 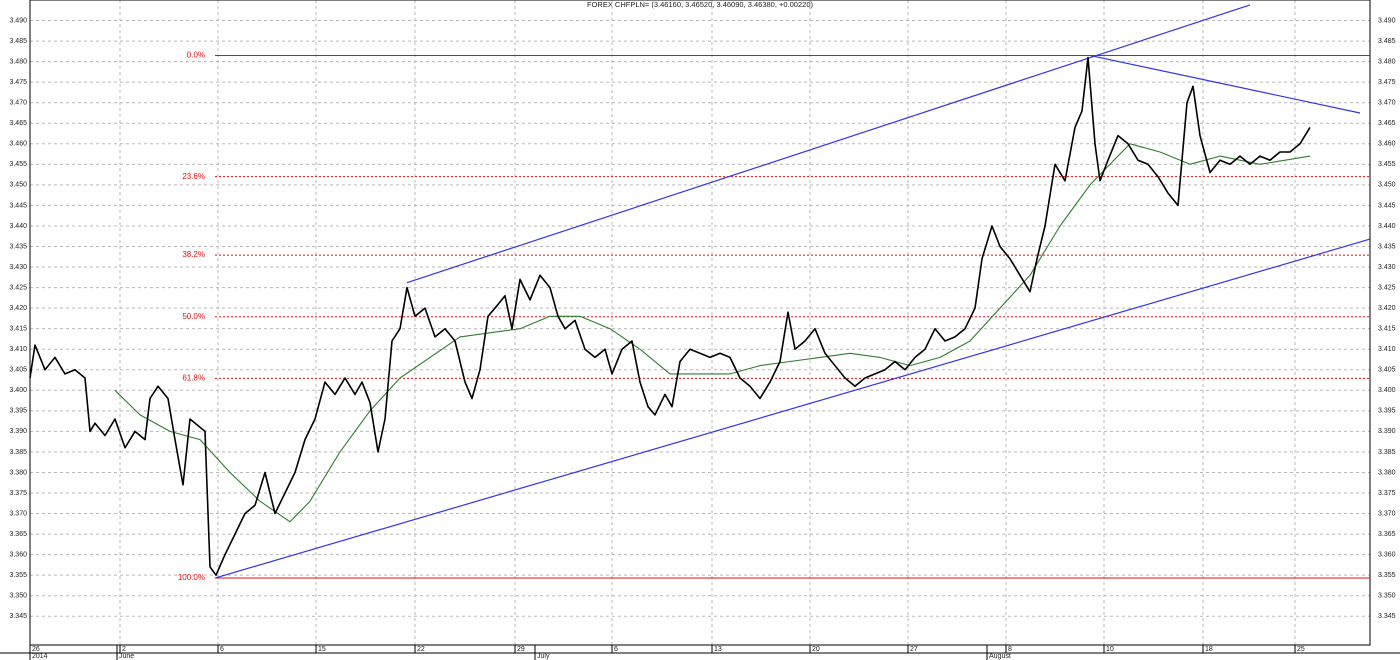 What do you see at coordinates (18, 205) in the screenshot?
I see `y-tick-label: 3.445` at bounding box center [18, 205].